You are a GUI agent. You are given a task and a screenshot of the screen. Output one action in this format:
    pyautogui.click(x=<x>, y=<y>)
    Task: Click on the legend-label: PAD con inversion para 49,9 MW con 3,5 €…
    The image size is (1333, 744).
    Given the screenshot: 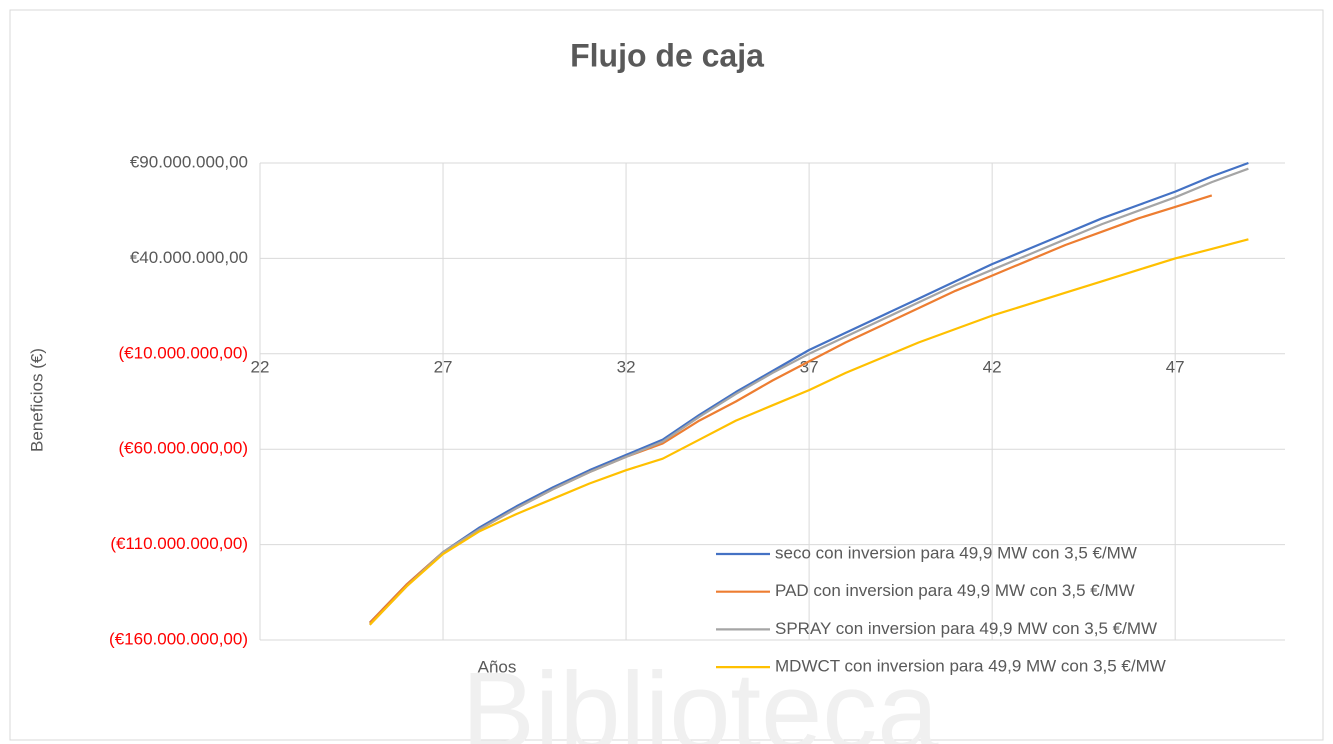 What is the action you would take?
    pyautogui.click(x=955, y=590)
    